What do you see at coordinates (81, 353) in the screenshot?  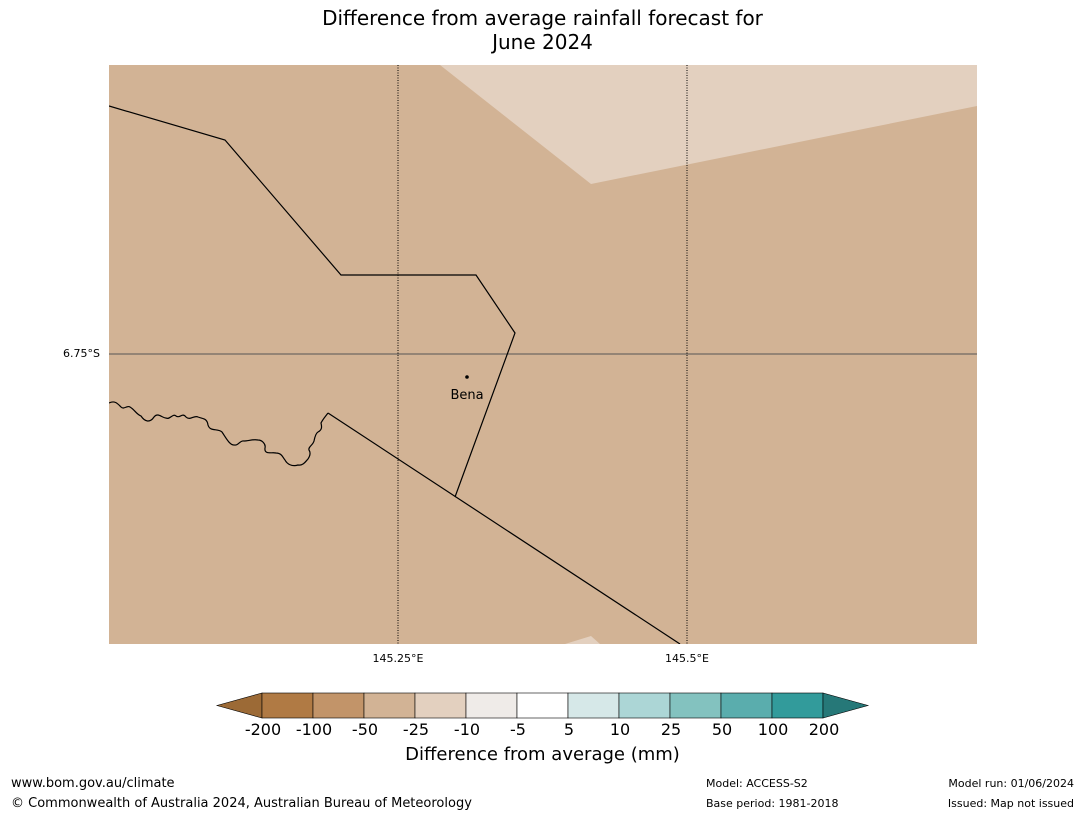 I see `latitude-label: 6.75°S` at bounding box center [81, 353].